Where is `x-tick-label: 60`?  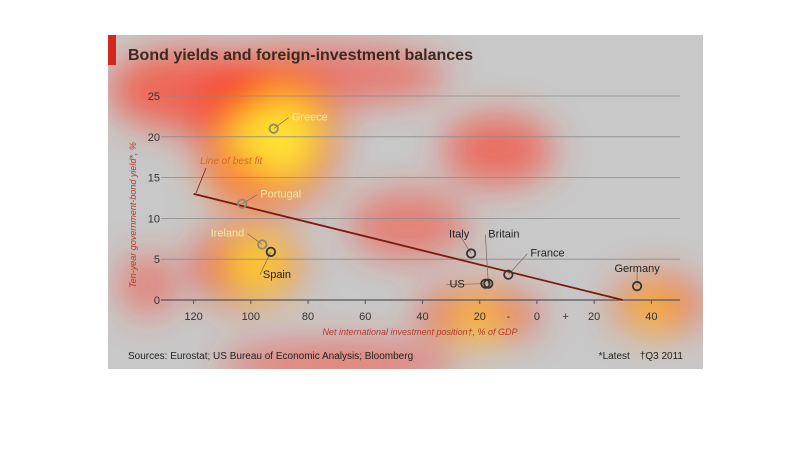 x-tick-label: 60 is located at coordinates (365, 317).